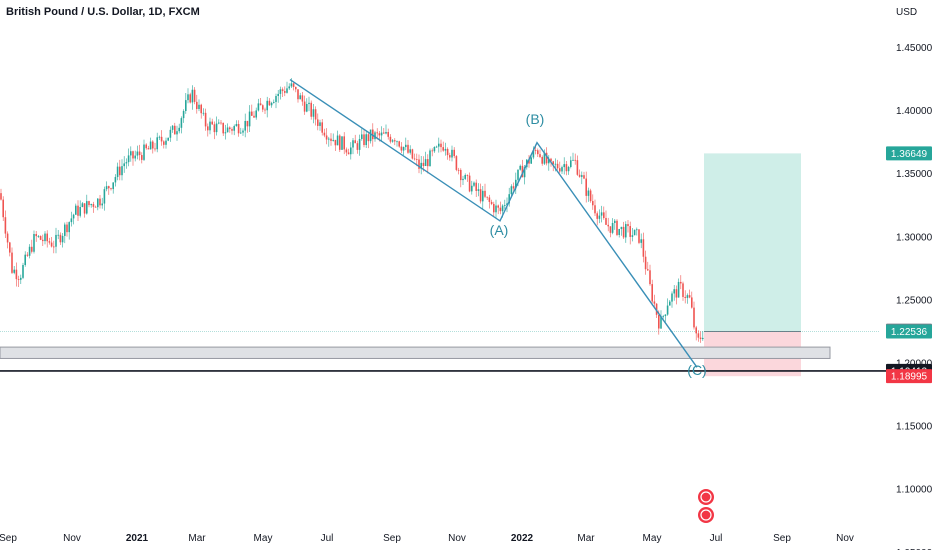 The height and width of the screenshot is (550, 932). I want to click on y-tick-label: 1.35000, so click(914, 174).